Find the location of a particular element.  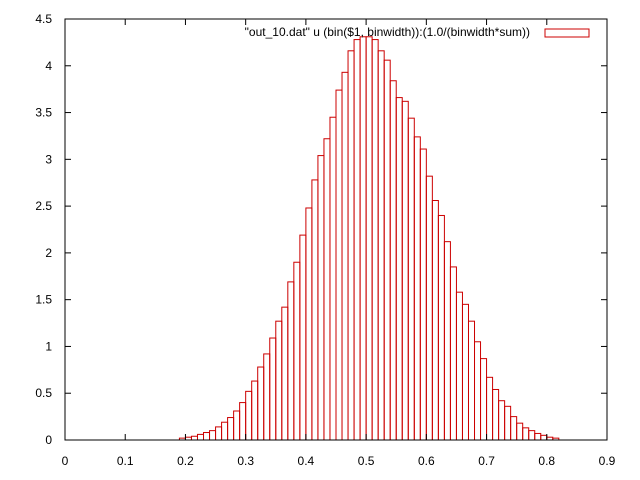

y-tick-label: 4 is located at coordinates (48, 66).